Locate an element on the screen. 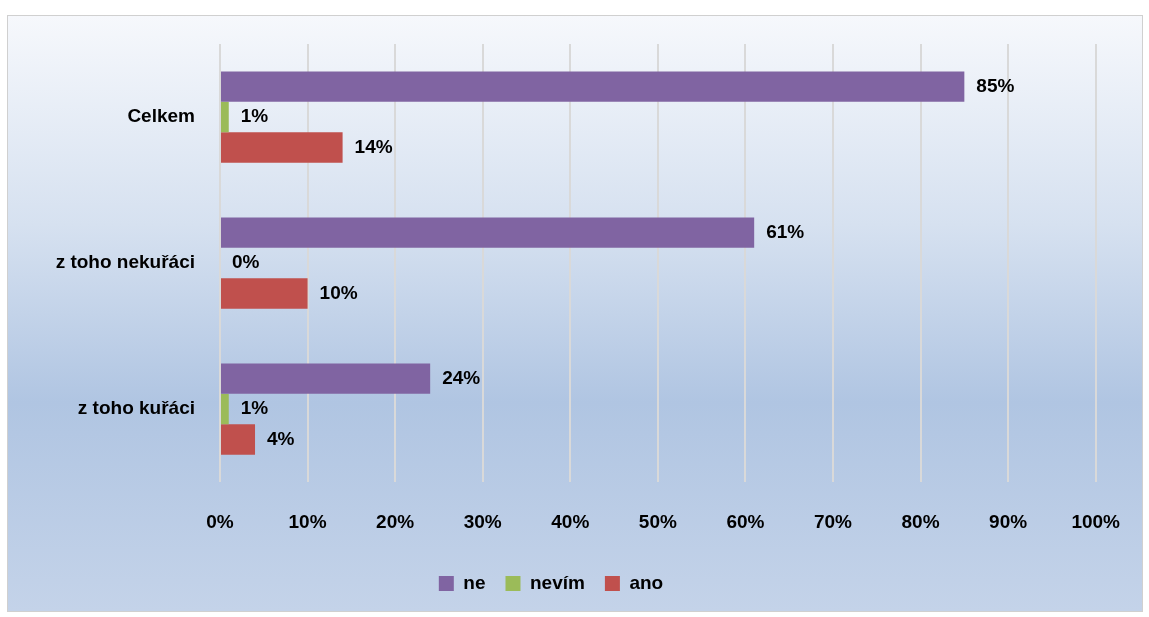 The image size is (1149, 617). x-tick-label: 30% is located at coordinates (482, 521).